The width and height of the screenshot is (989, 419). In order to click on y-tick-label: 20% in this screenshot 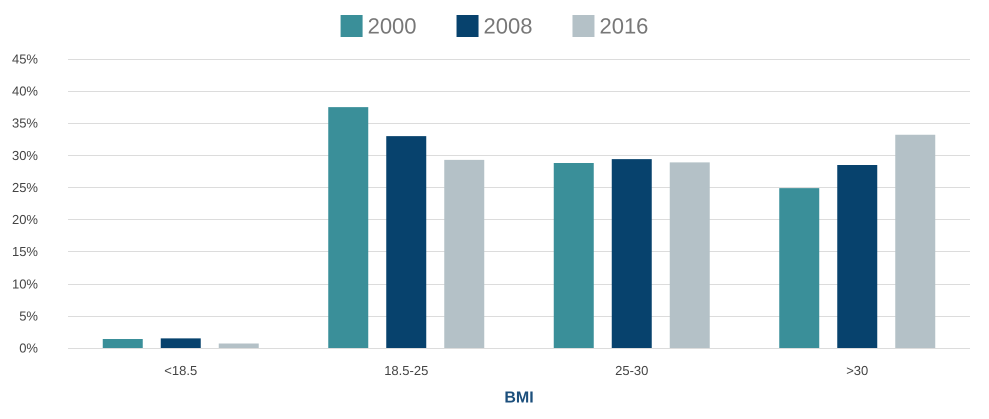, I will do `click(25, 220)`.